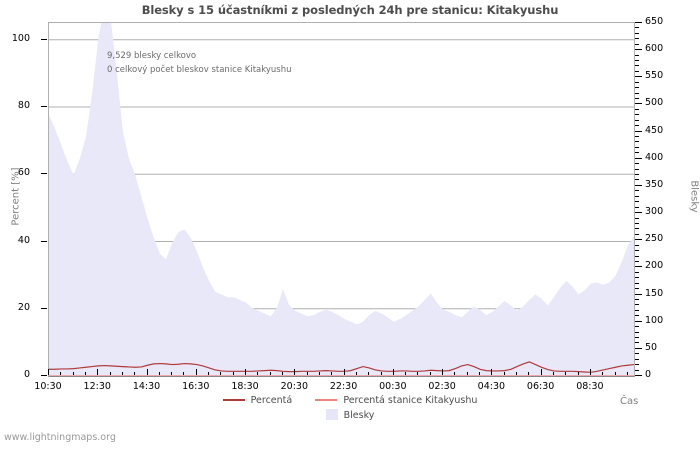 This screenshot has width=700, height=450. Describe the element at coordinates (23, 307) in the screenshot. I see `y-axis-left-tick-label: 20` at that location.